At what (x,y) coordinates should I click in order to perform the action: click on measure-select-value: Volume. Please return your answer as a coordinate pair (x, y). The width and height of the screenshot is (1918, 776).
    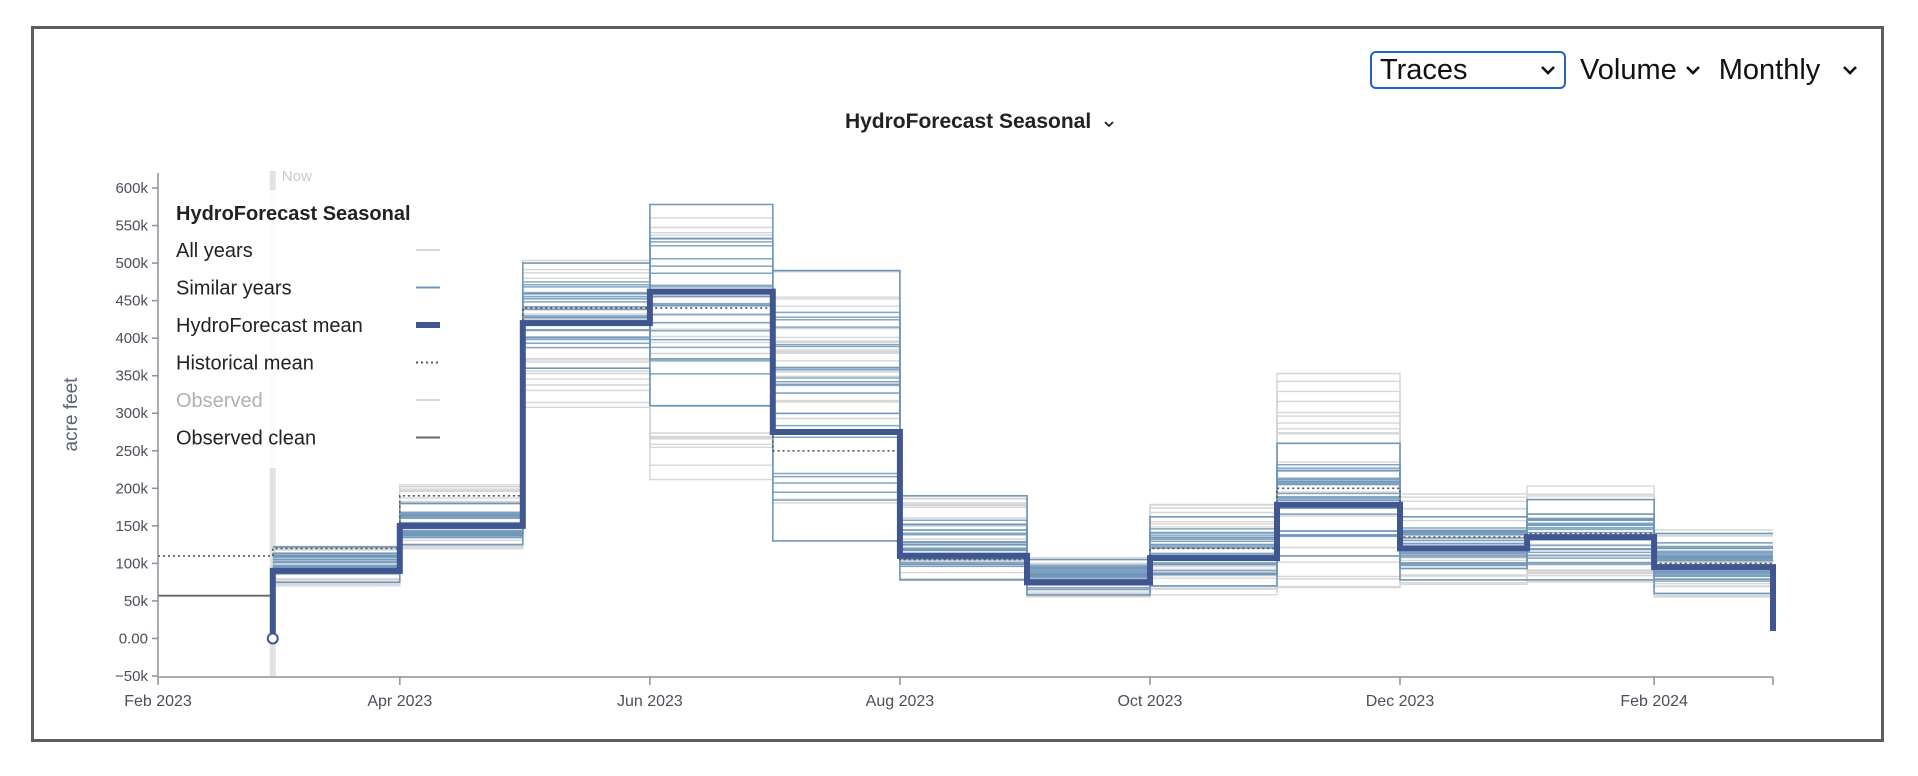
    Looking at the image, I should click on (1628, 69).